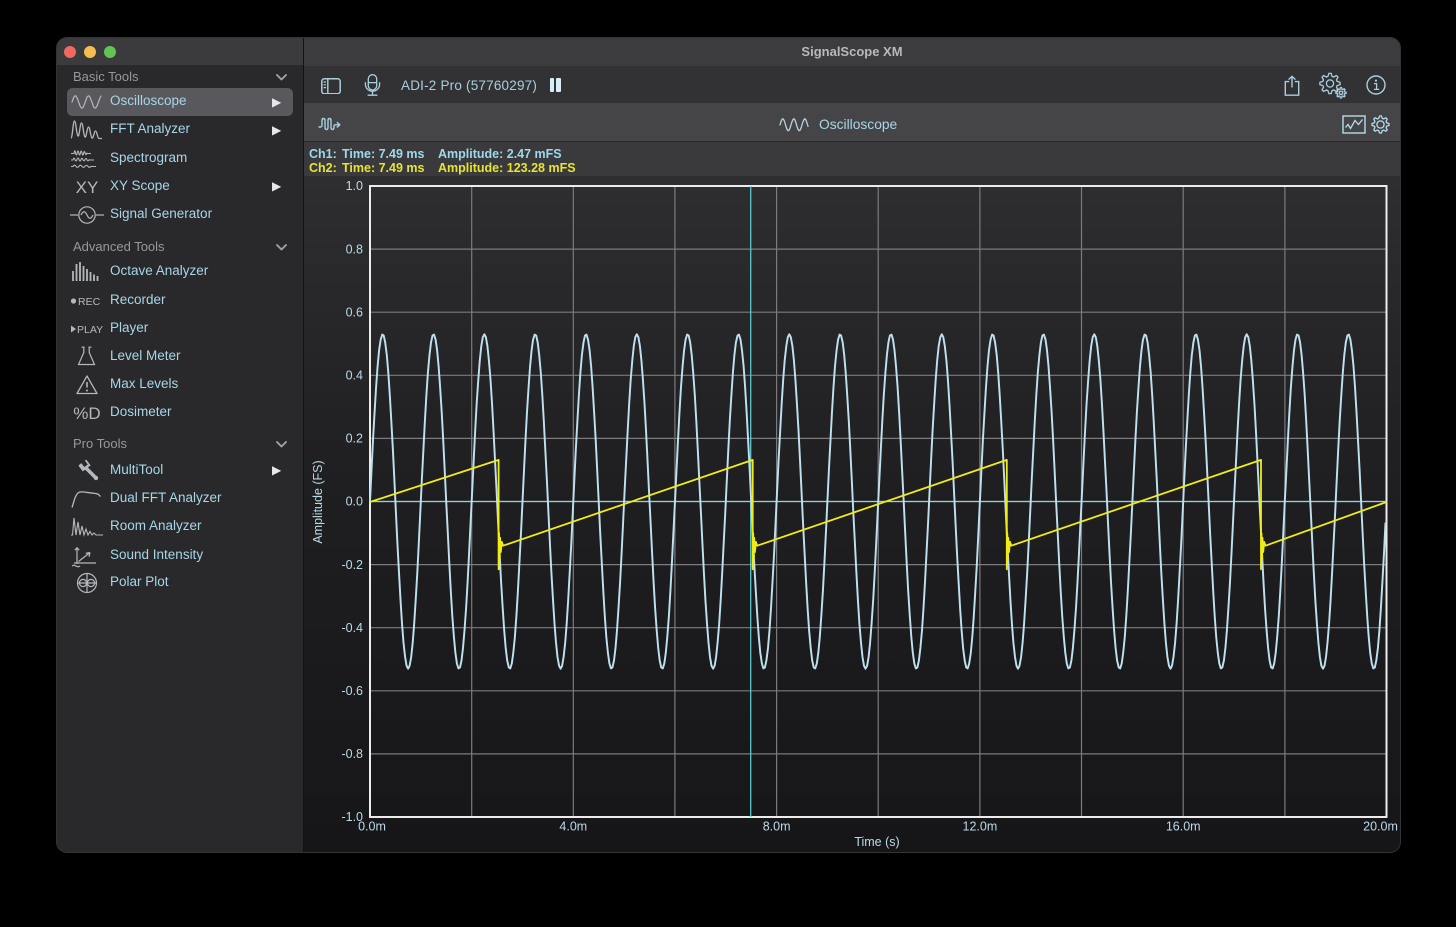 The width and height of the screenshot is (1456, 927). Describe the element at coordinates (1380, 827) in the screenshot. I see `svg-text: 20.0m` at that location.